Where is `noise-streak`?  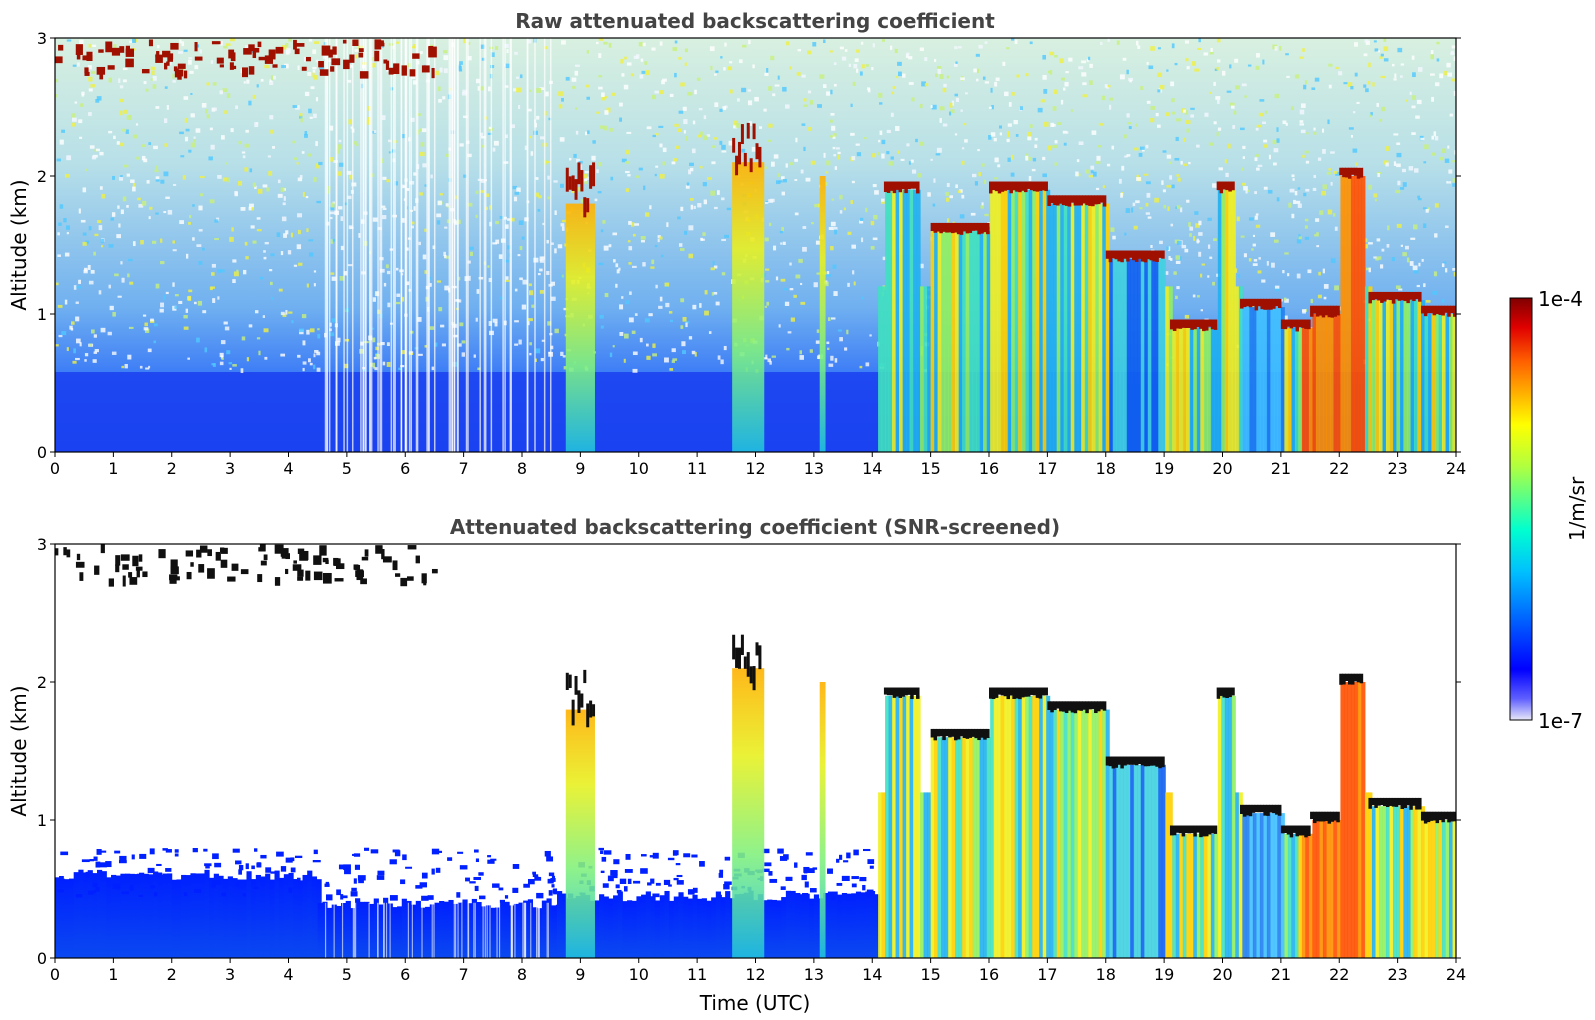
noise-streak is located at coordinates (363, 245).